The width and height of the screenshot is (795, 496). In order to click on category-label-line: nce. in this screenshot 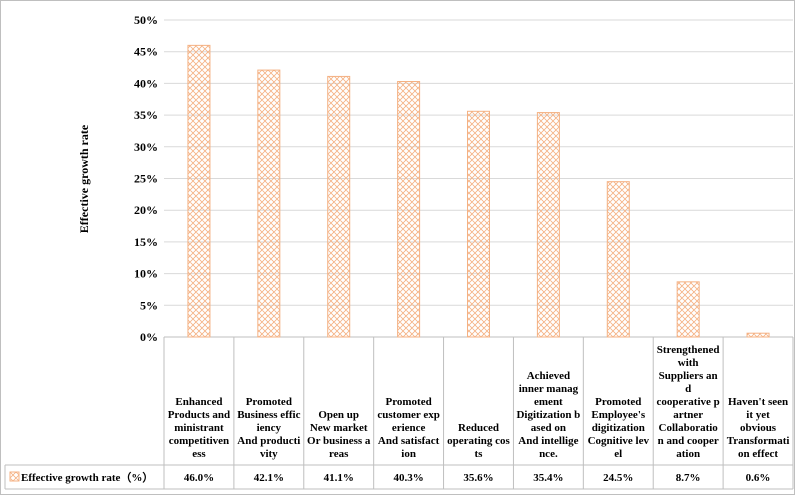, I will do `click(548, 454)`.